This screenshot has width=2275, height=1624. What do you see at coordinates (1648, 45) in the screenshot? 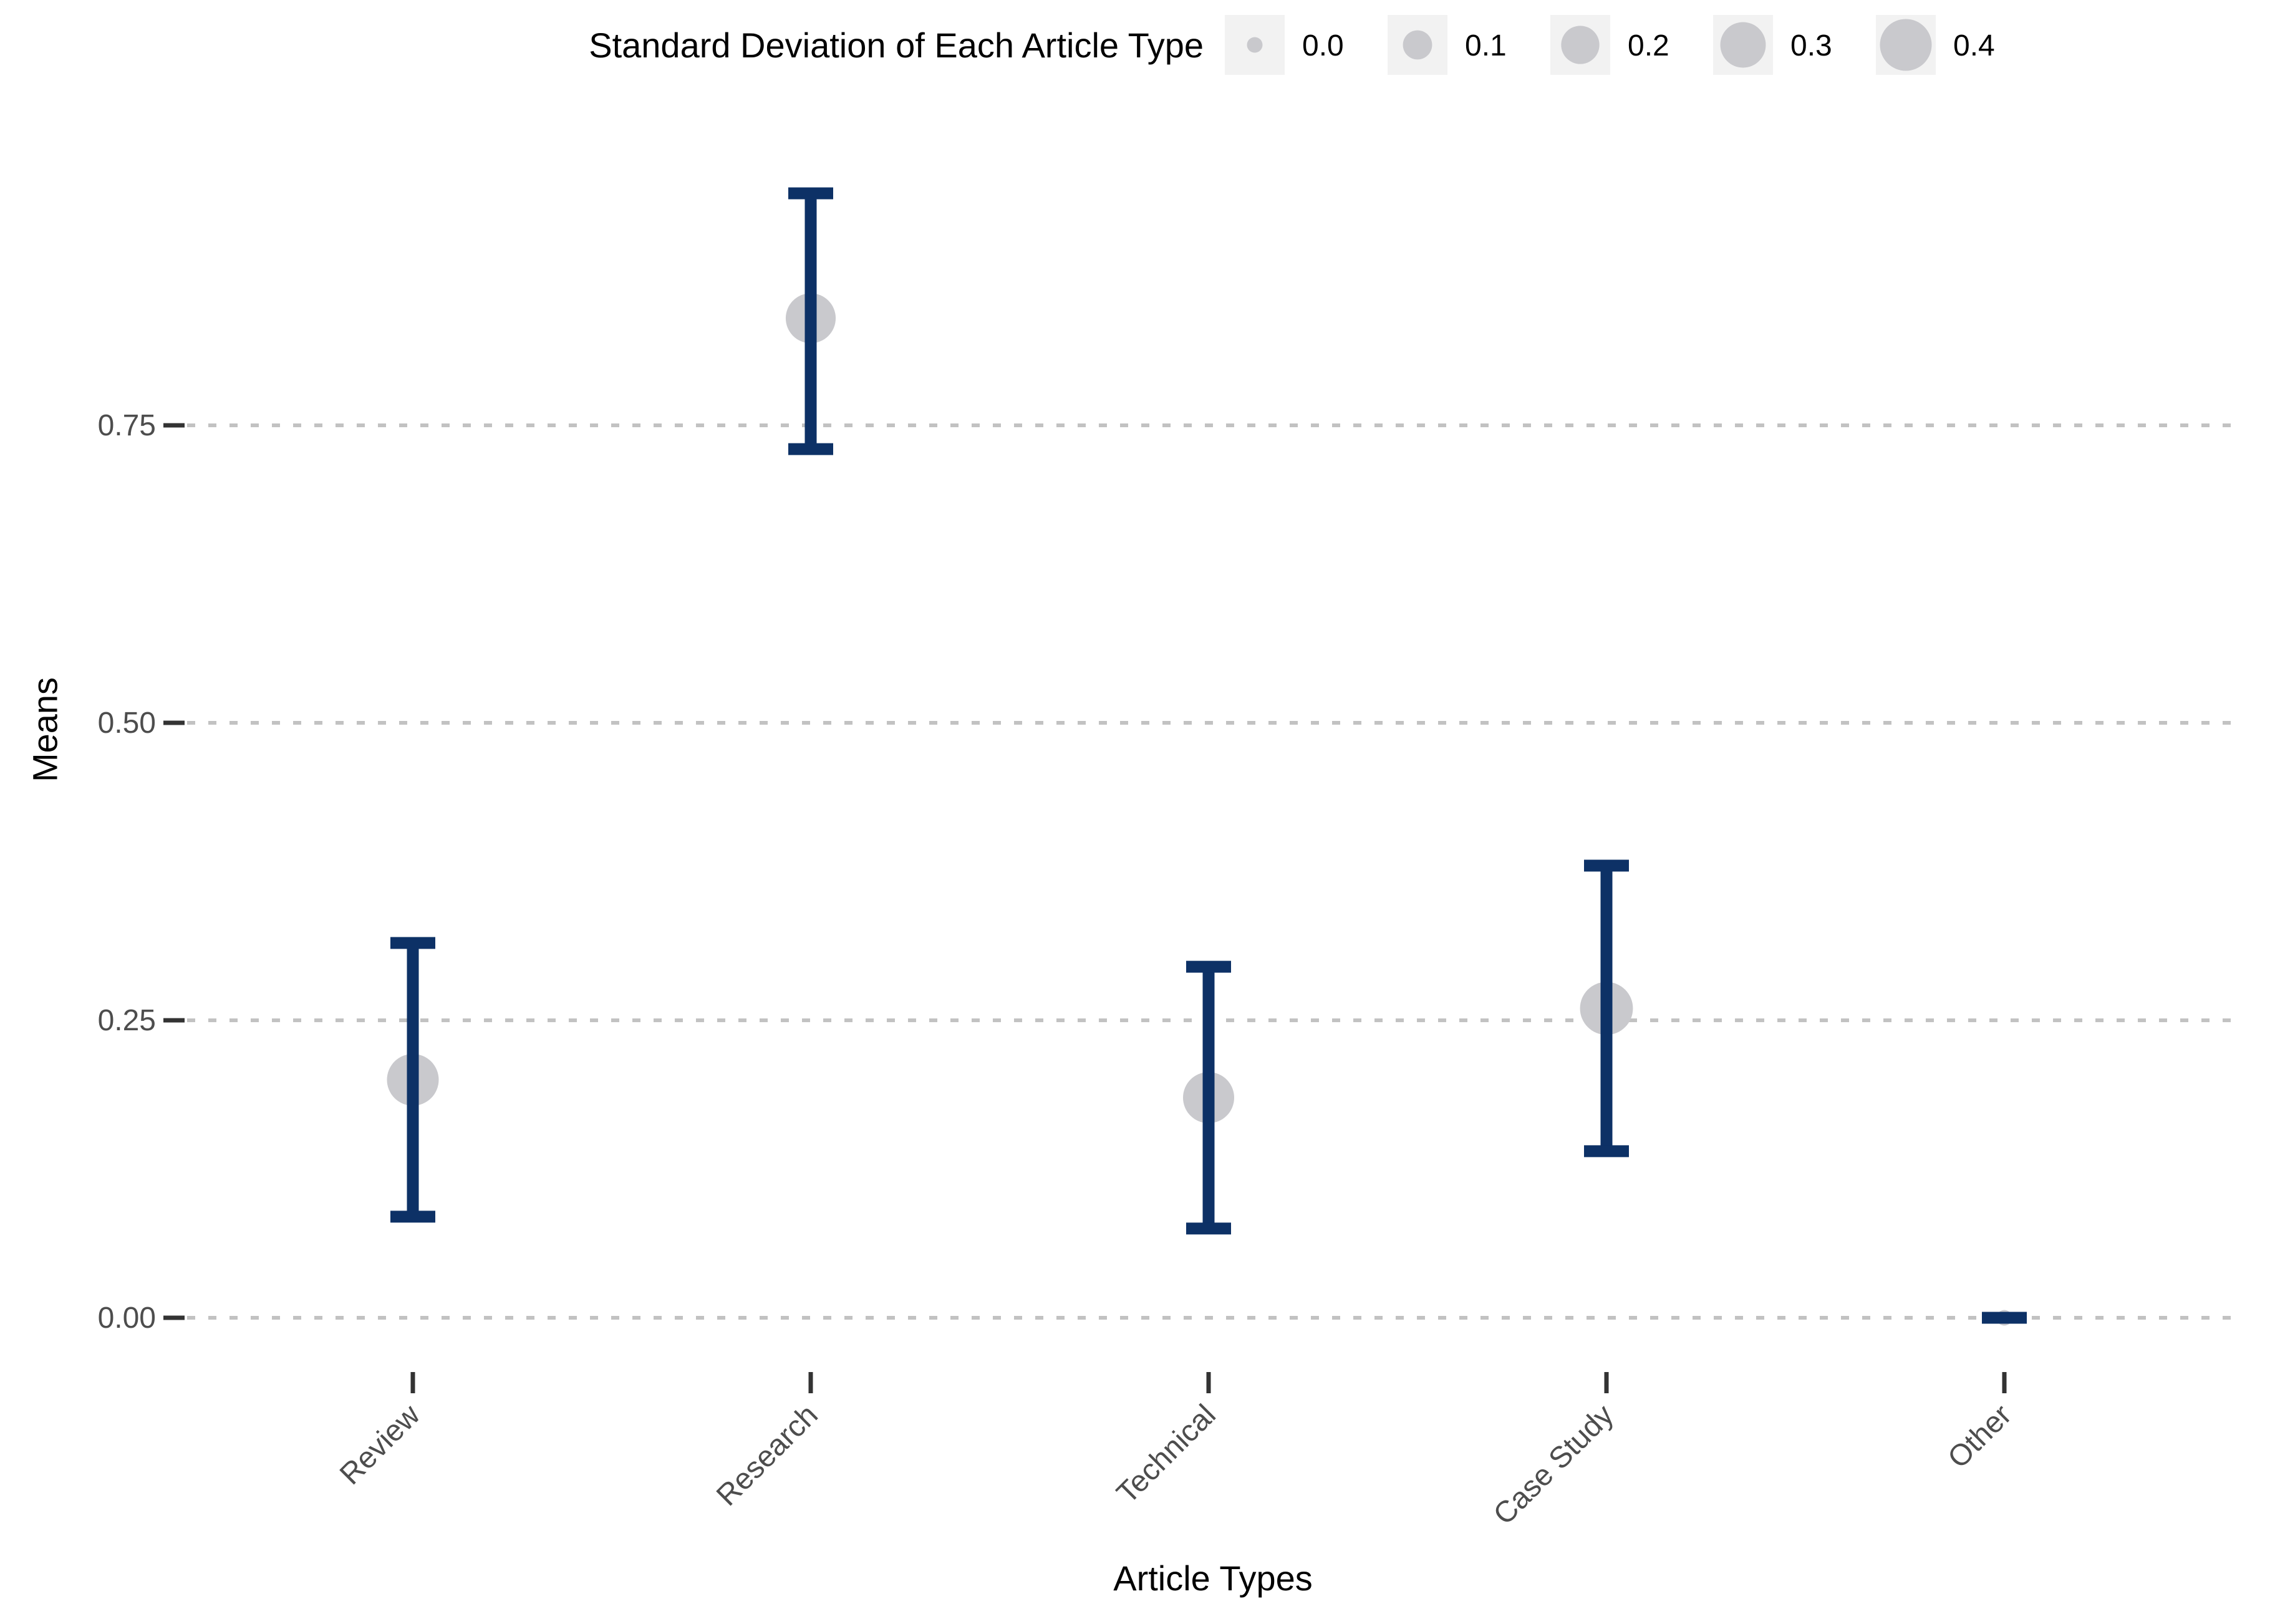
I see `legend-size-label: 0.2` at bounding box center [1648, 45].